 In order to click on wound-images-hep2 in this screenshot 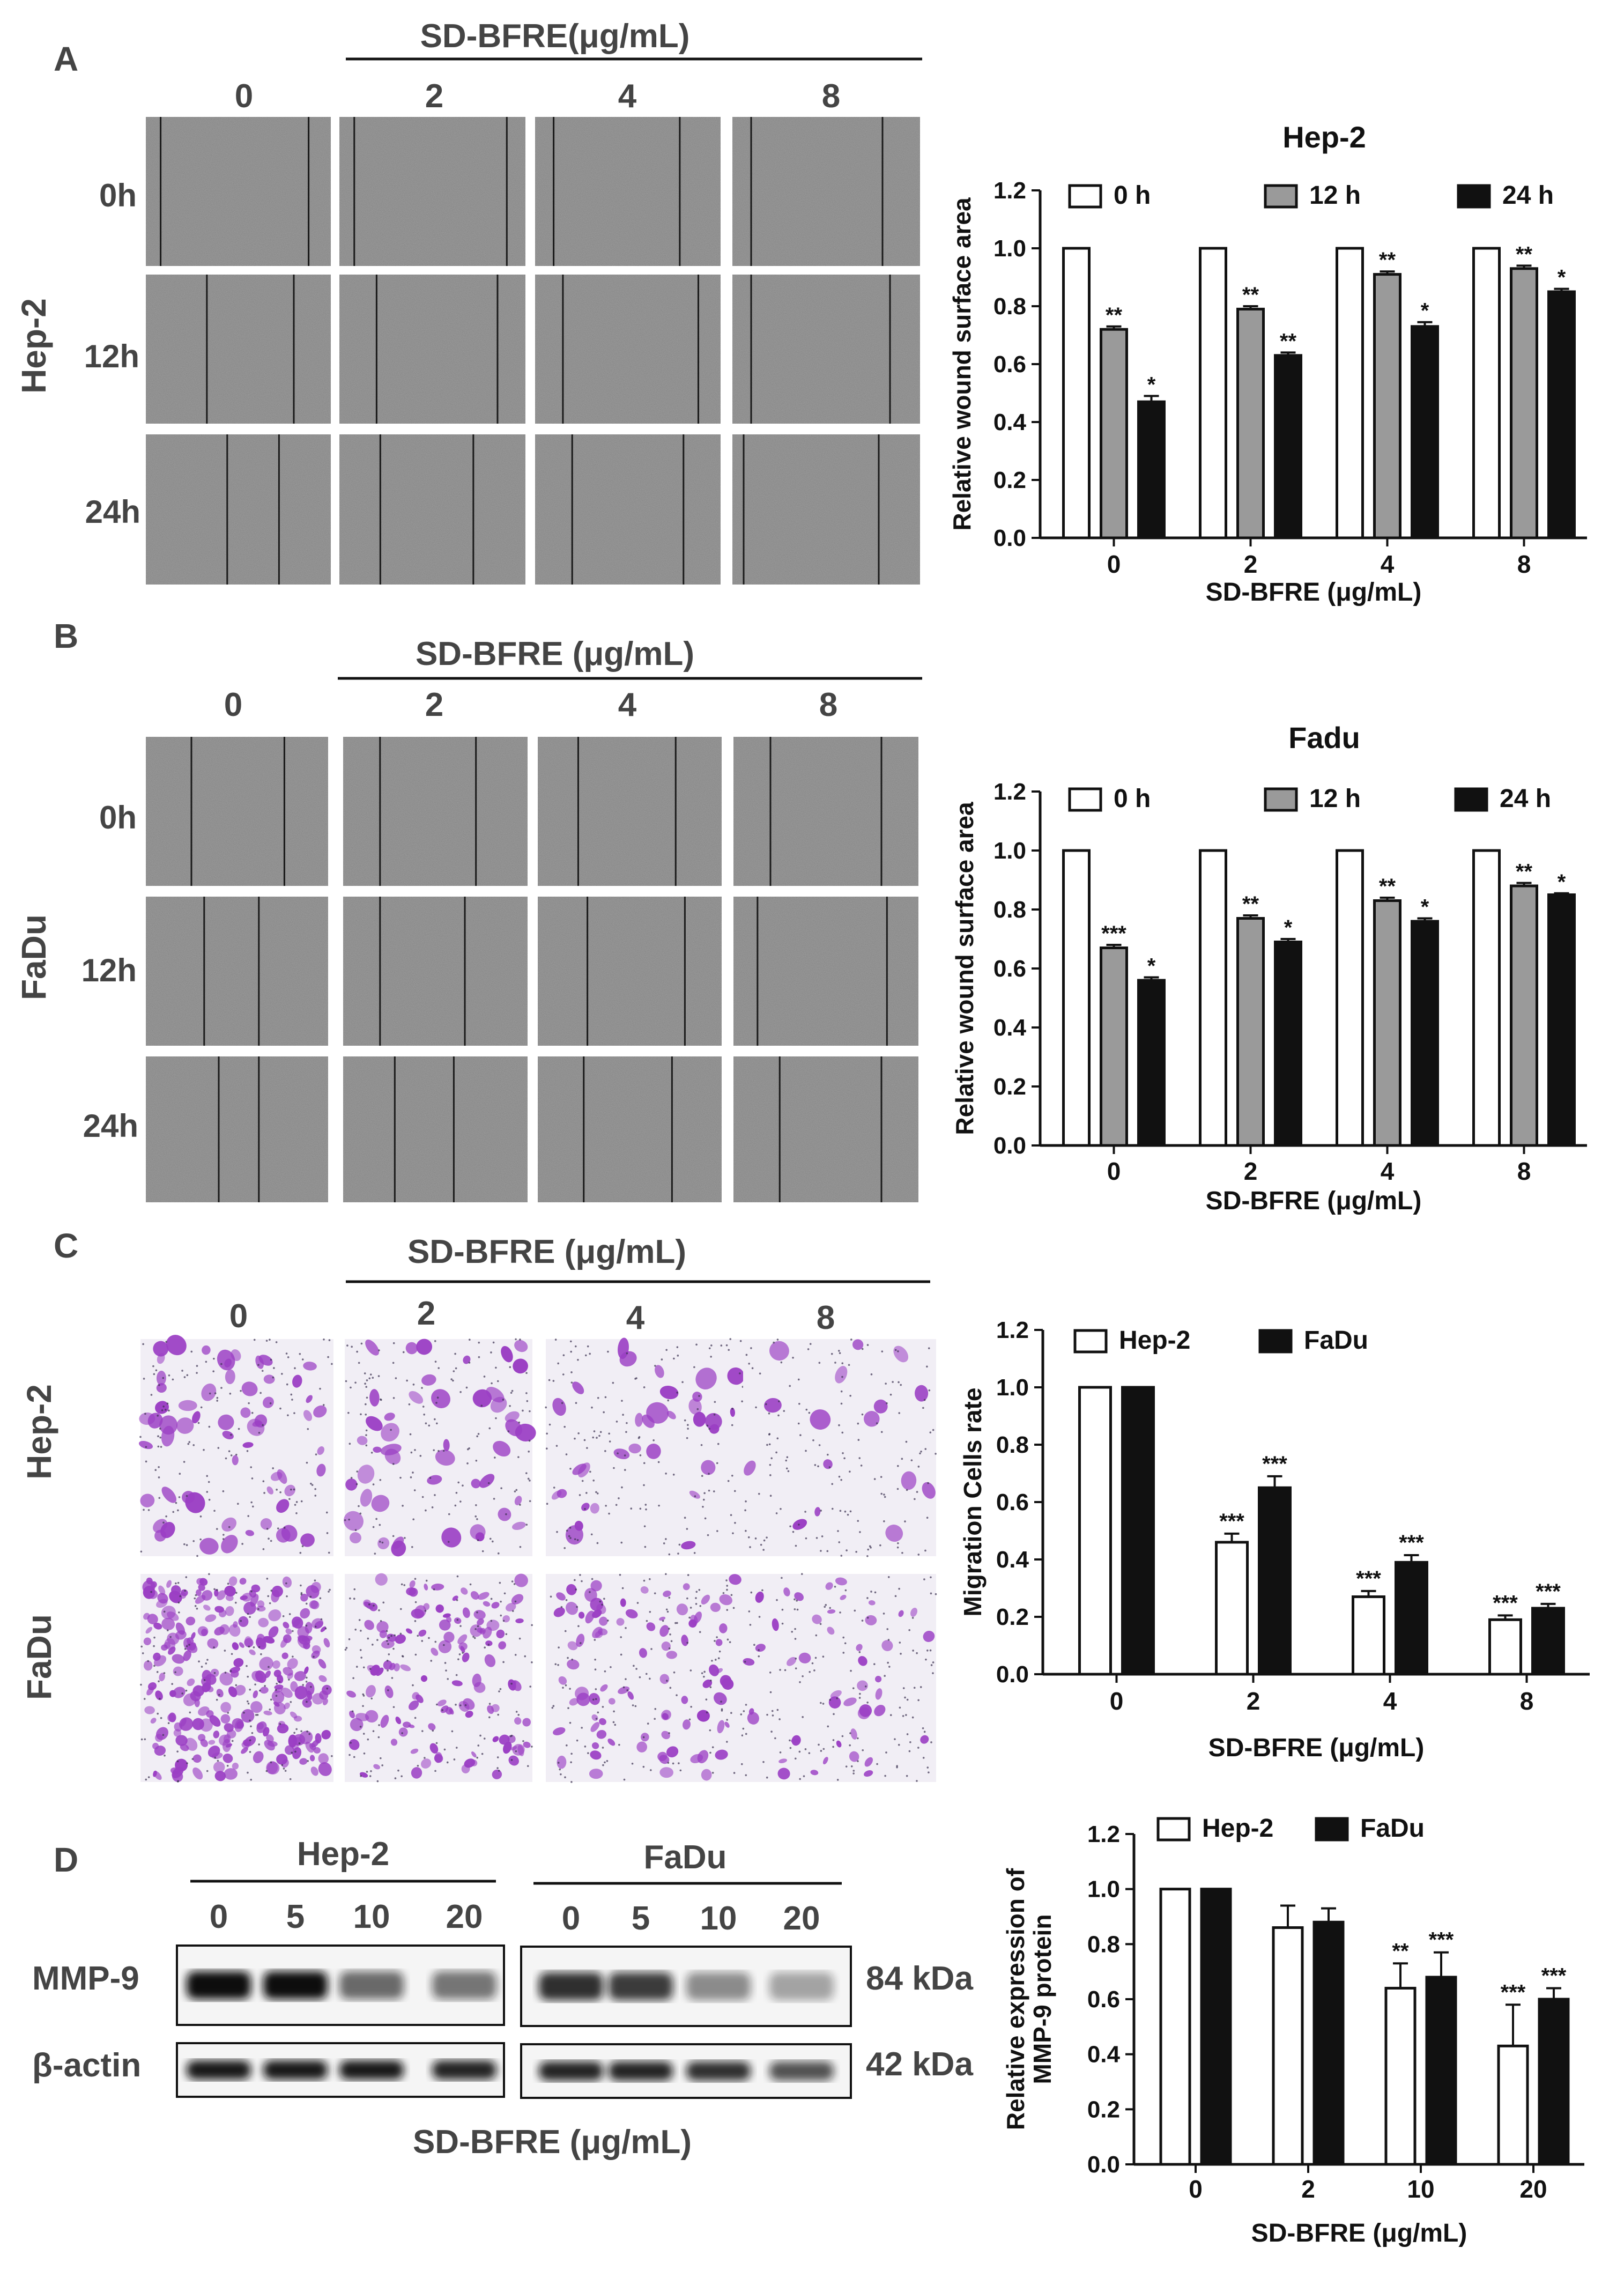, I will do `click(533, 351)`.